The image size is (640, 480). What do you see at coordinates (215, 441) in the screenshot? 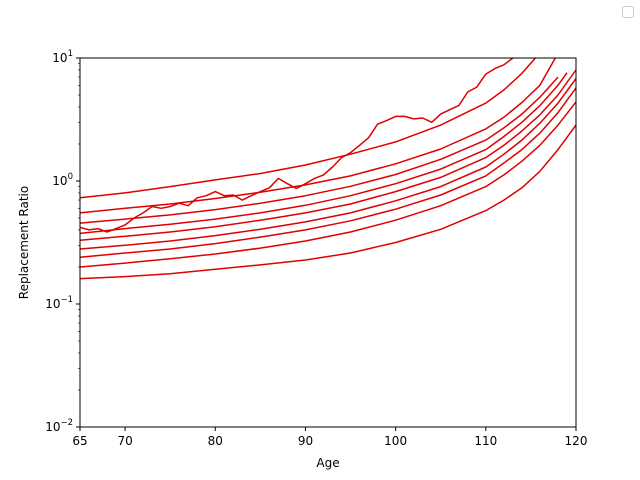
I see `x-tick-label: 80` at bounding box center [215, 441].